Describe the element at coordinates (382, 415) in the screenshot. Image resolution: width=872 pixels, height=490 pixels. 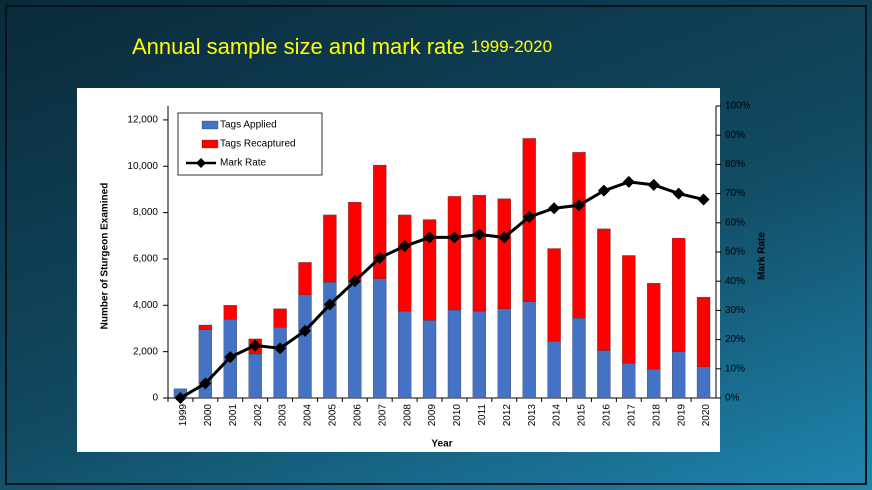
I see `x-tick-label: 2007` at that location.